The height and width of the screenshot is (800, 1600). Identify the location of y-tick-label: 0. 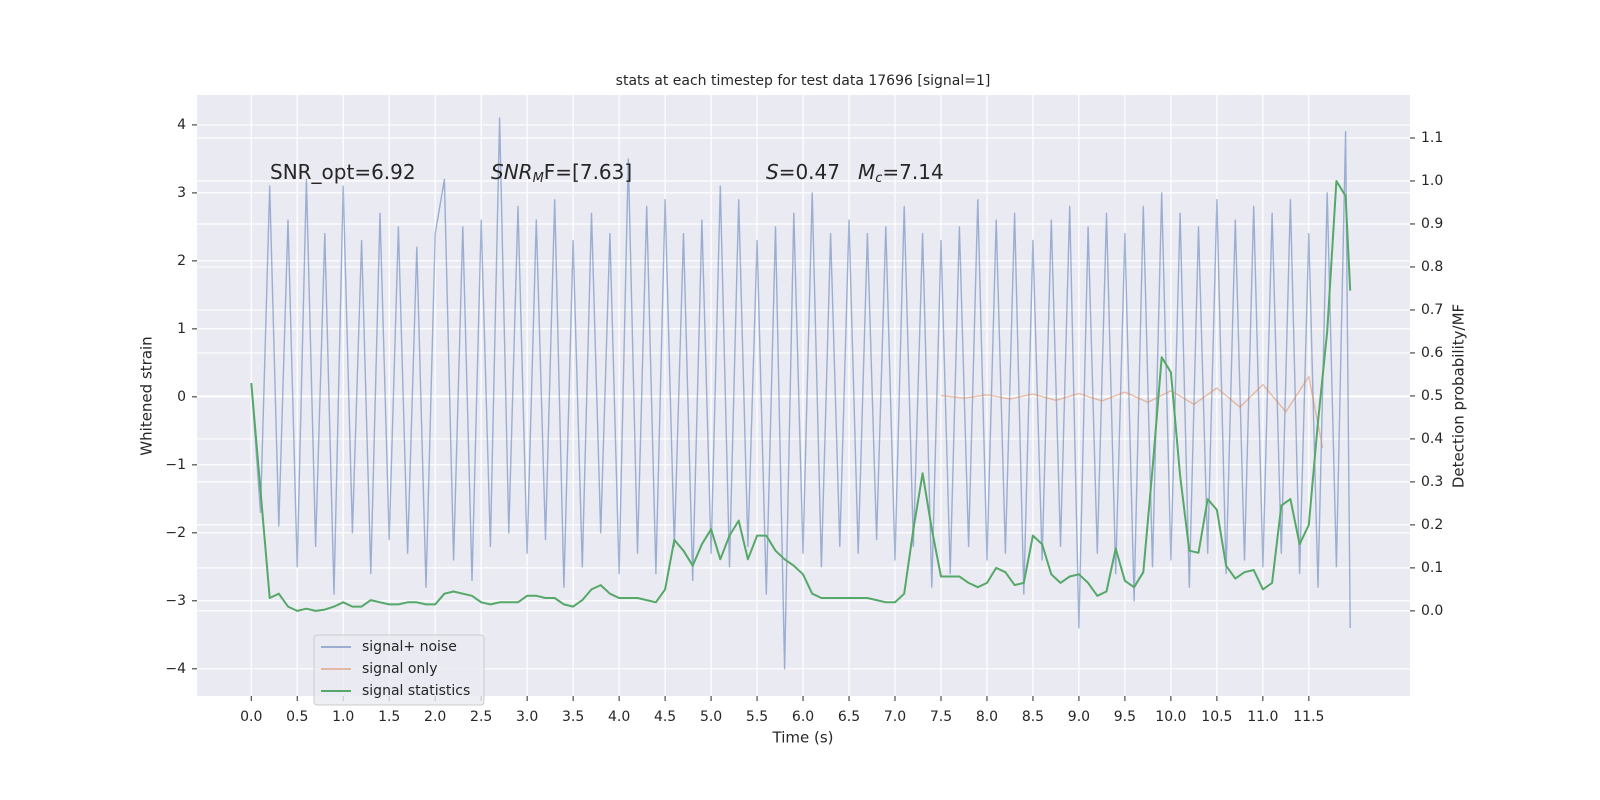
(181, 397).